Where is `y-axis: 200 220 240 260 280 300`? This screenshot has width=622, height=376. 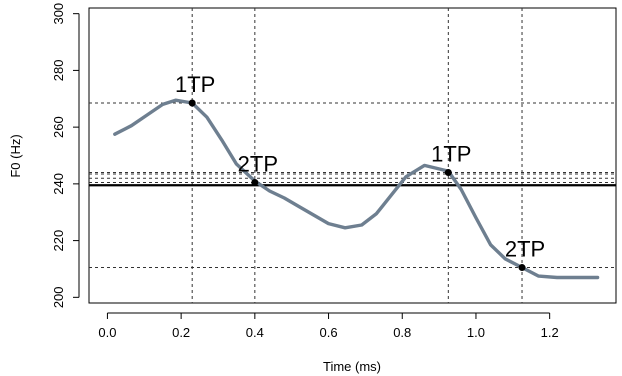
y-axis: 200 220 240 260 280 300 is located at coordinates (65, 155).